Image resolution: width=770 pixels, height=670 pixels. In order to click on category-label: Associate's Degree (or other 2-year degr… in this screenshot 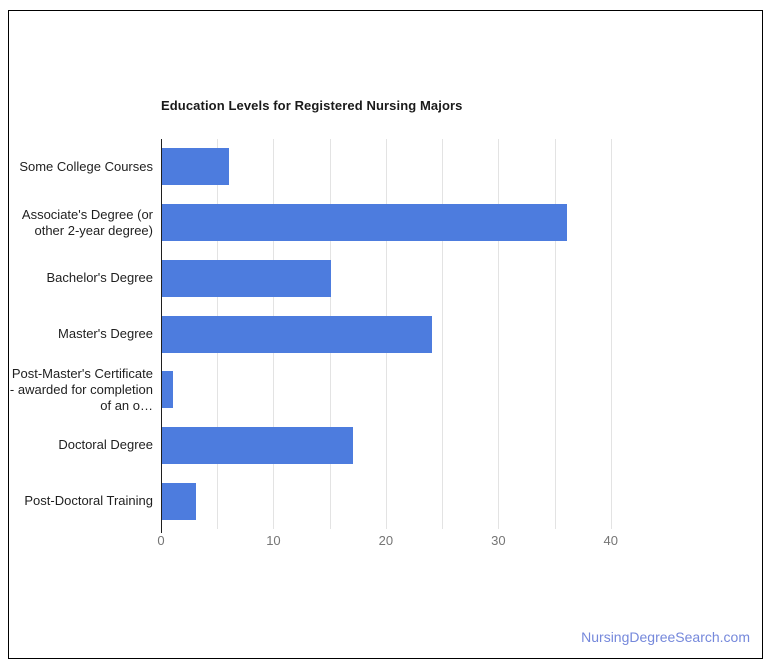, I will do `click(87, 222)`.